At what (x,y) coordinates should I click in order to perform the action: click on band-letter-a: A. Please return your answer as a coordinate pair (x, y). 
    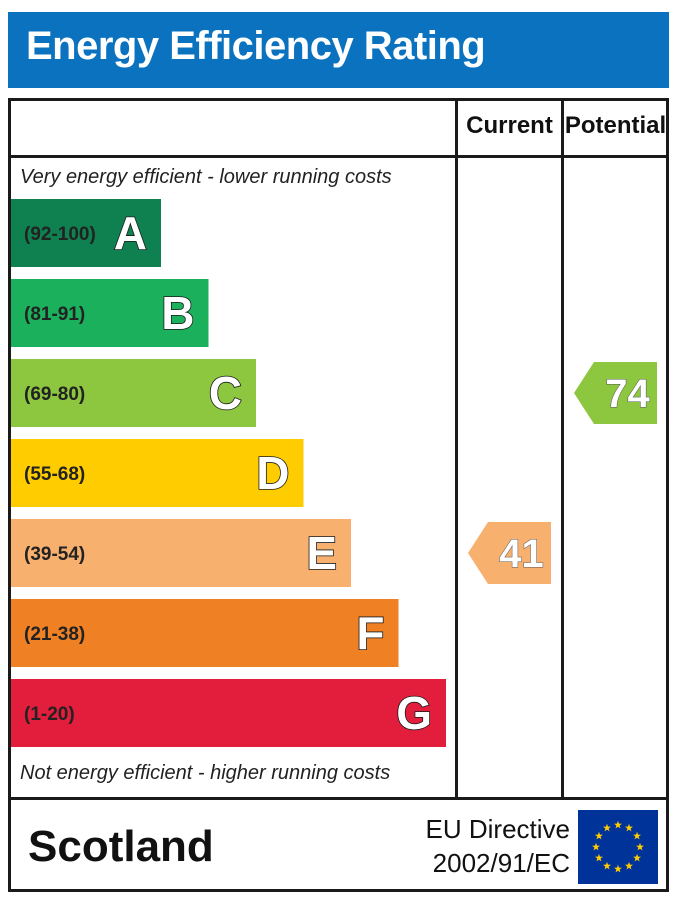
    Looking at the image, I should click on (130, 233).